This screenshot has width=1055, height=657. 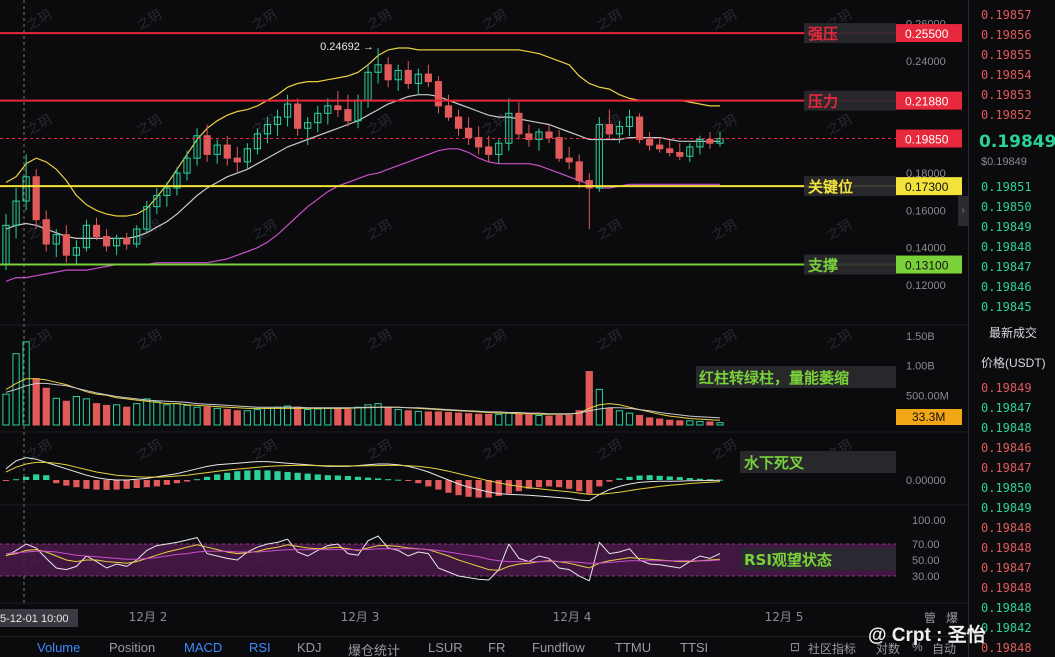 What do you see at coordinates (1013, 333) in the screenshot?
I see `recent-trades-title: 最新成交` at bounding box center [1013, 333].